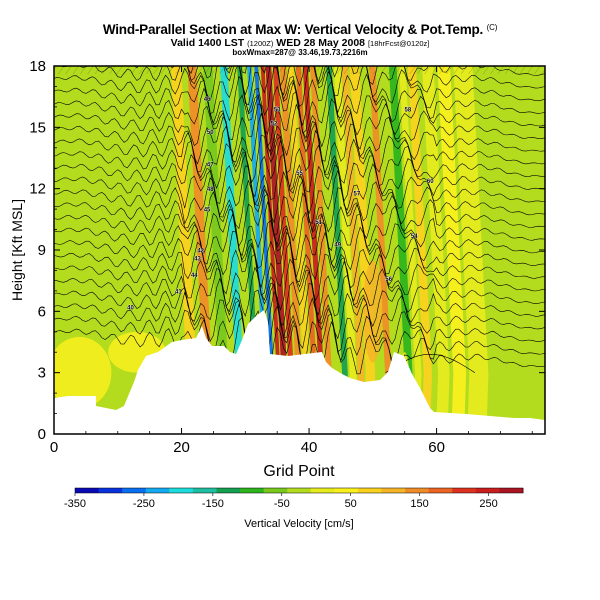 This screenshot has height=600, width=600. I want to click on theta-contour-label: 40, so click(130, 309).